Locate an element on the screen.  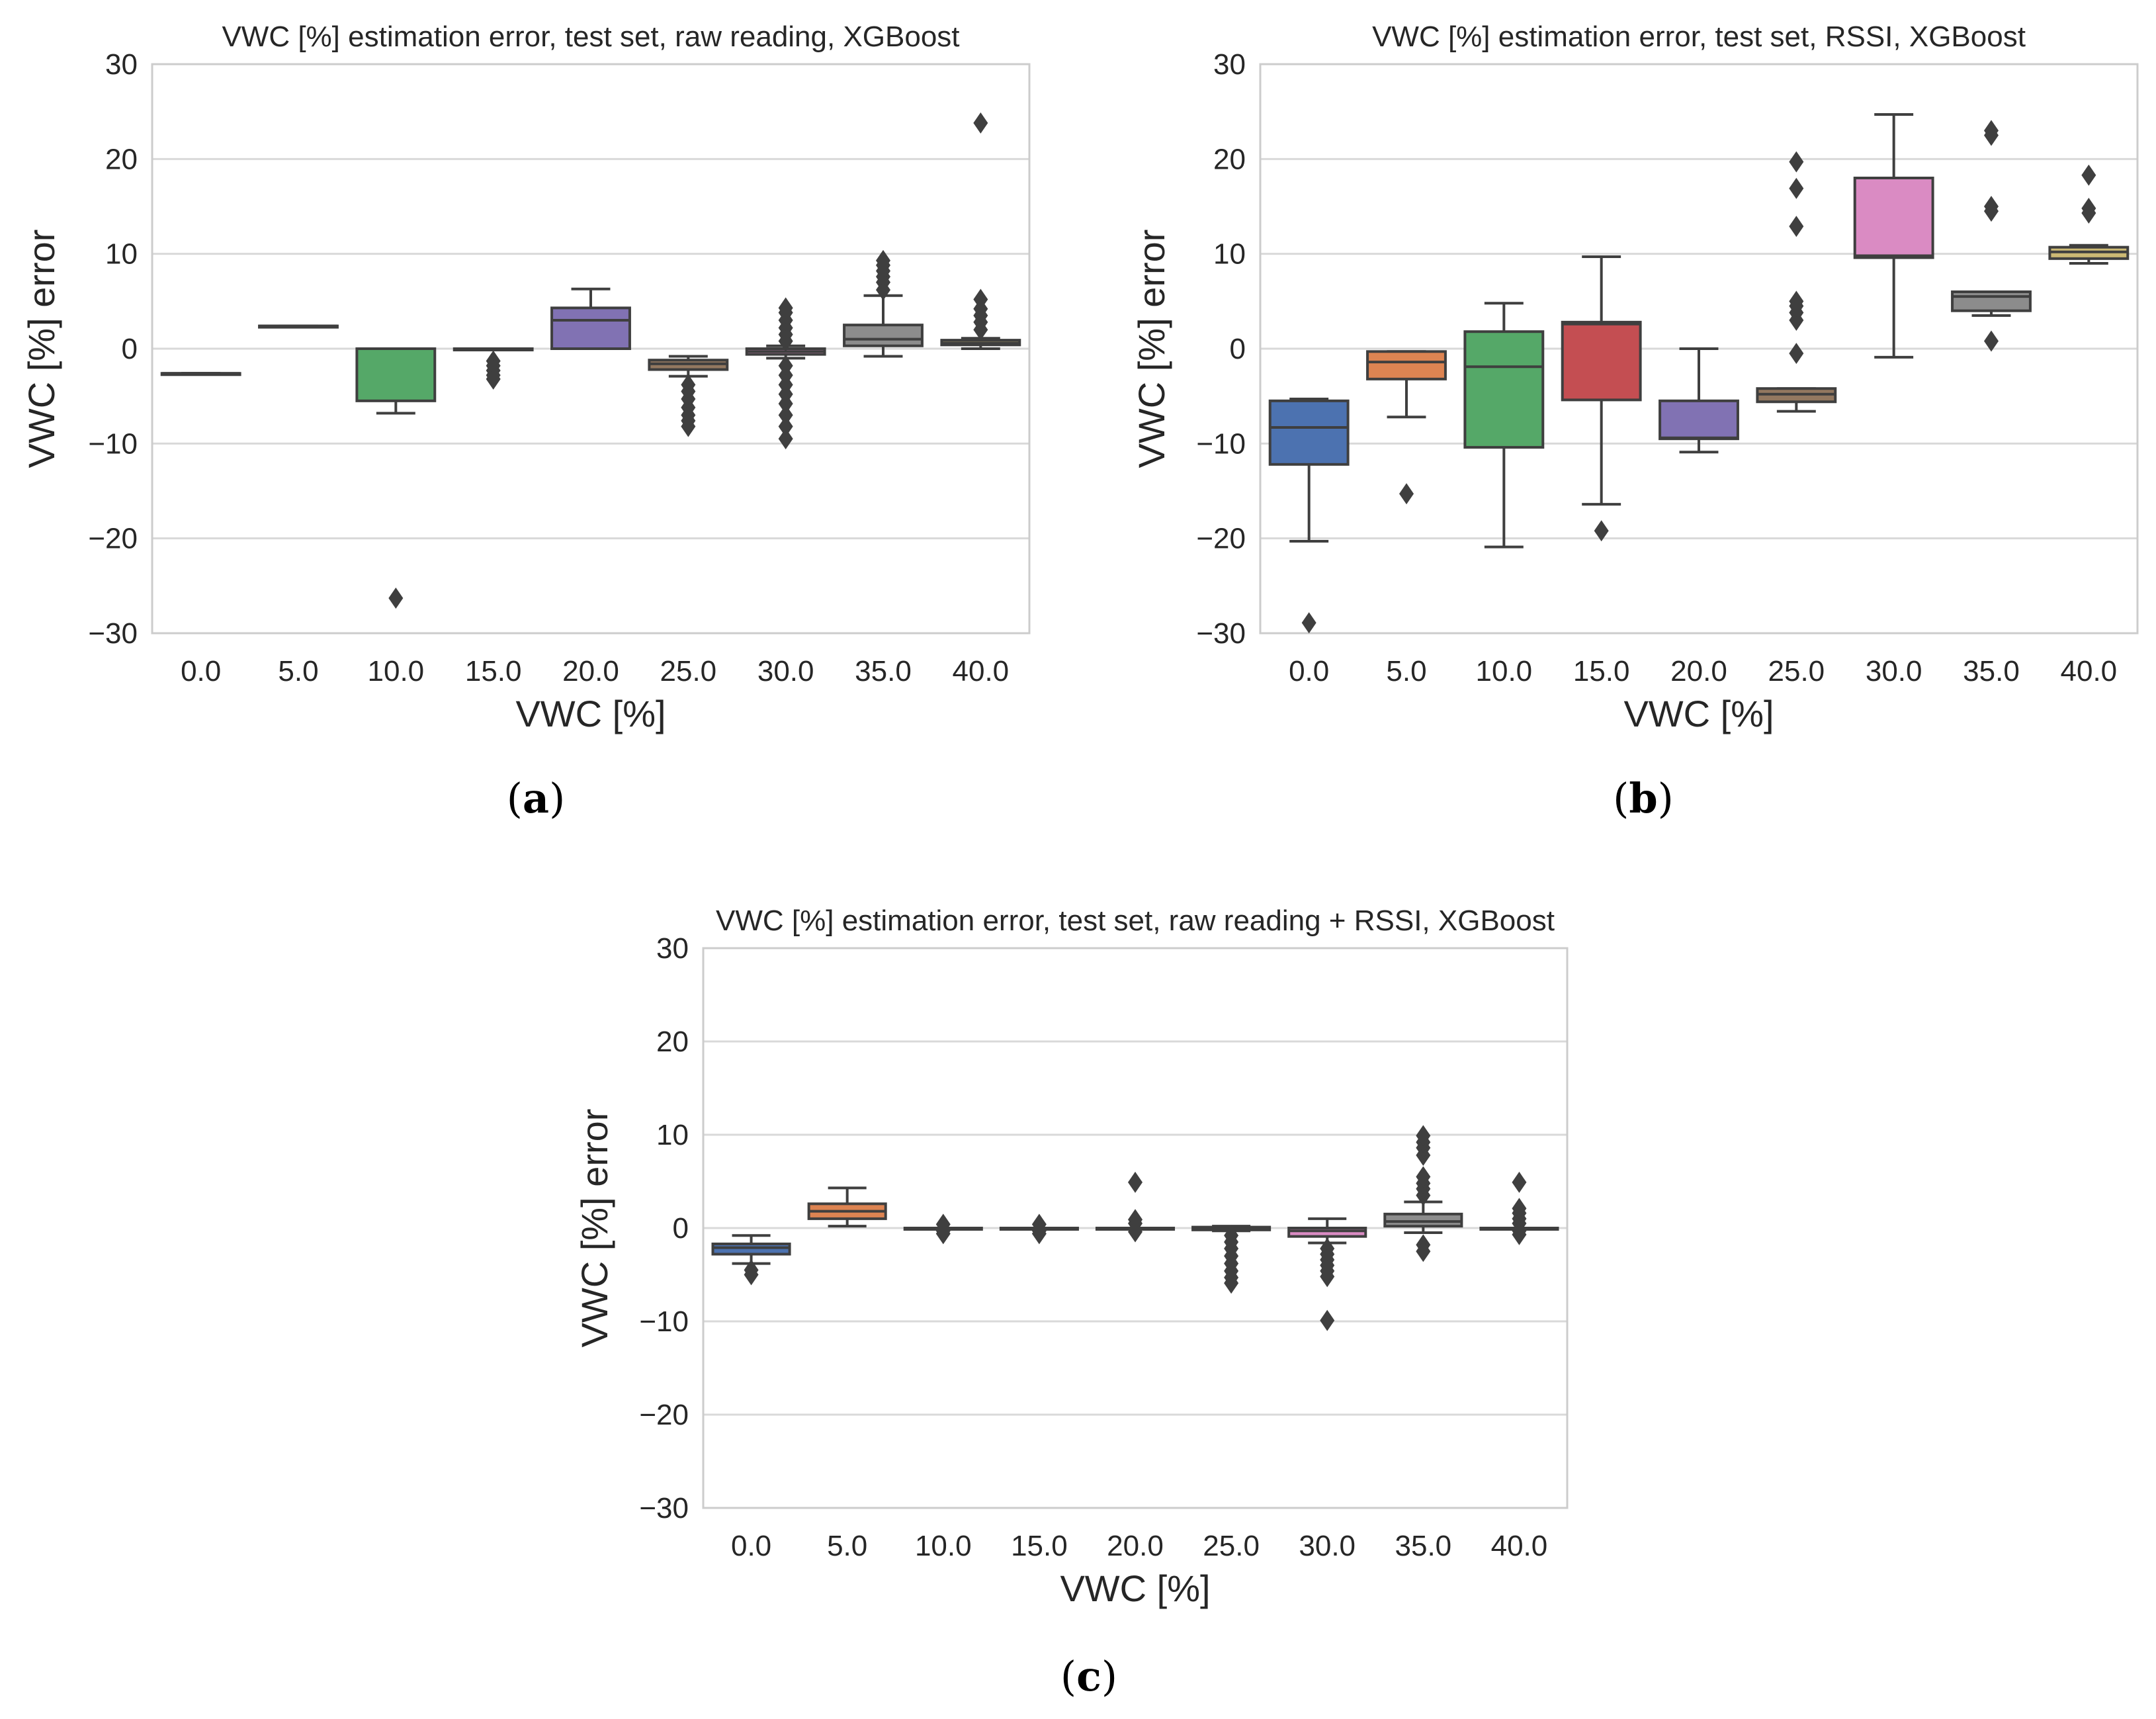
y-tick-label: 0 is located at coordinates (1238, 349).